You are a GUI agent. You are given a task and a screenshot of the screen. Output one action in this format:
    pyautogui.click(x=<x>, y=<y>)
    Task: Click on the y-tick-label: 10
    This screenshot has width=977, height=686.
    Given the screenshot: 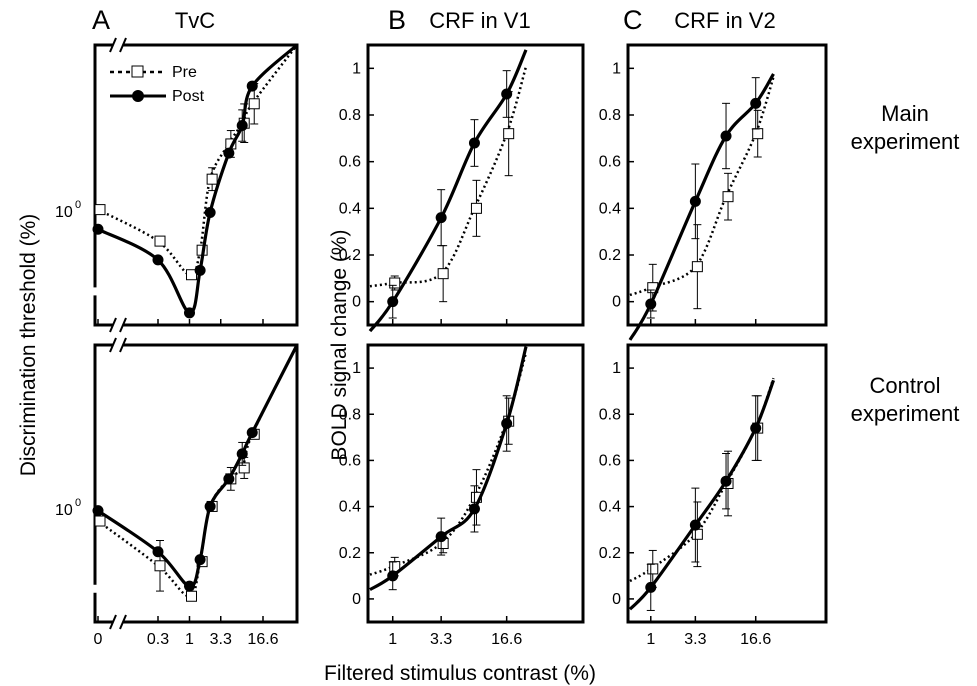 What is the action you would take?
    pyautogui.click(x=64, y=510)
    